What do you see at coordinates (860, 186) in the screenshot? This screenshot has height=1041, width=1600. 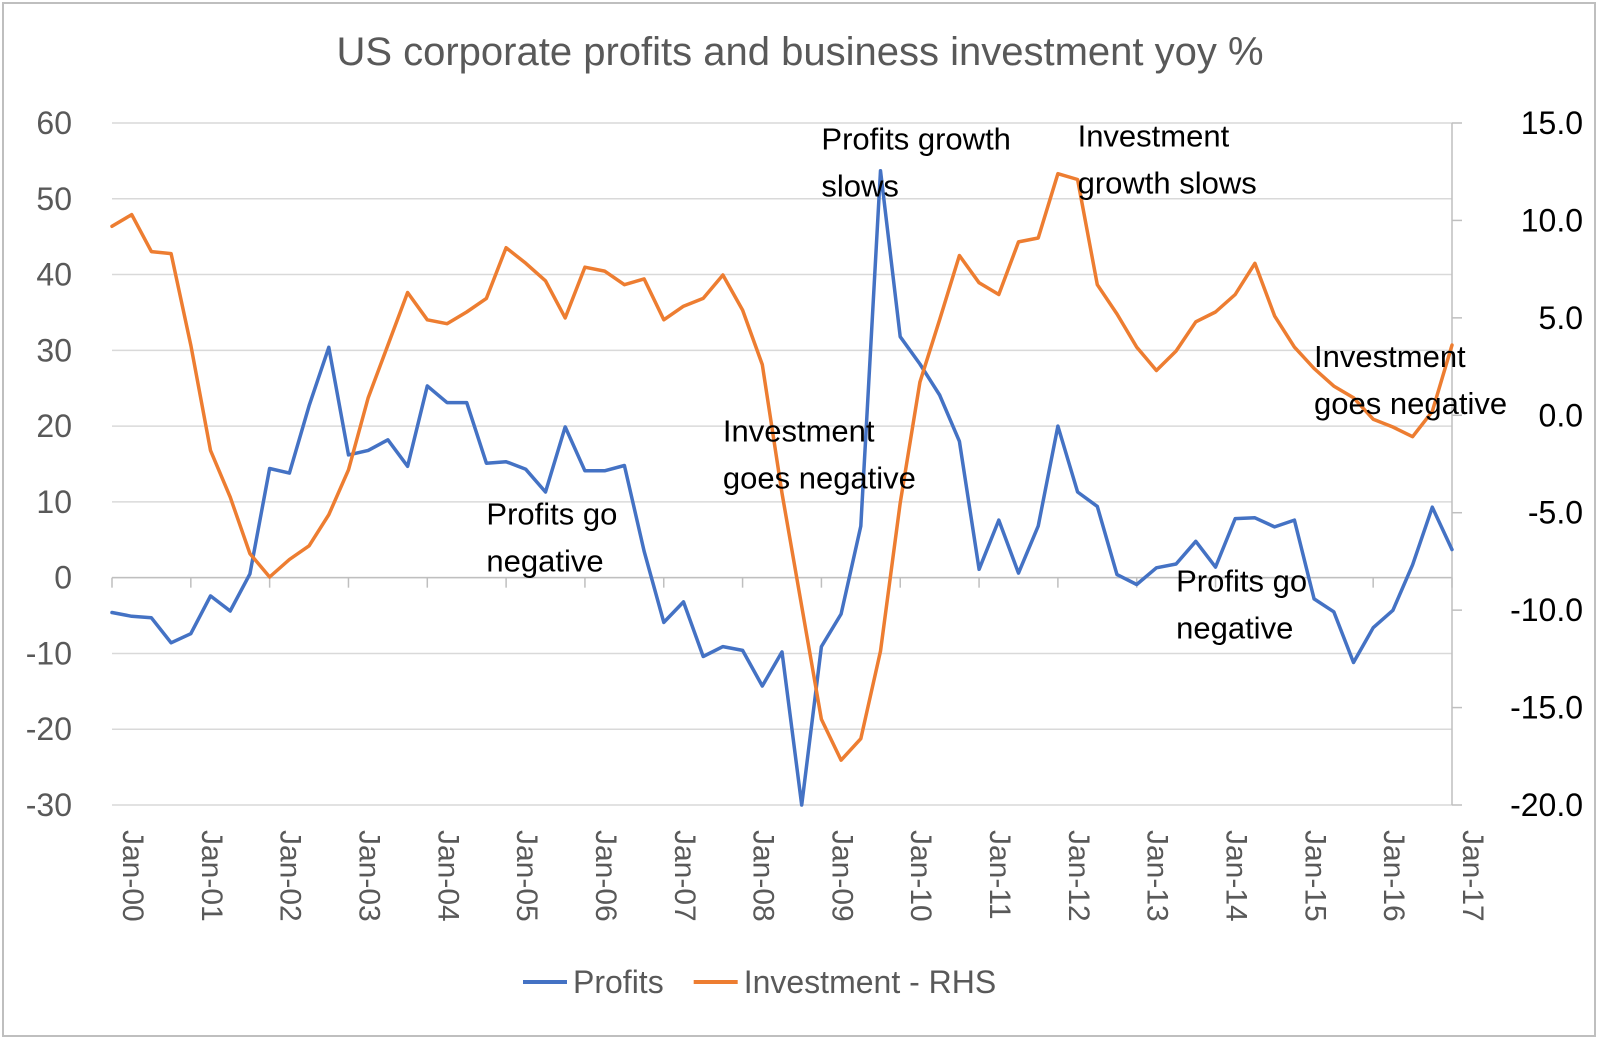 I see `annotation-text: slows` at bounding box center [860, 186].